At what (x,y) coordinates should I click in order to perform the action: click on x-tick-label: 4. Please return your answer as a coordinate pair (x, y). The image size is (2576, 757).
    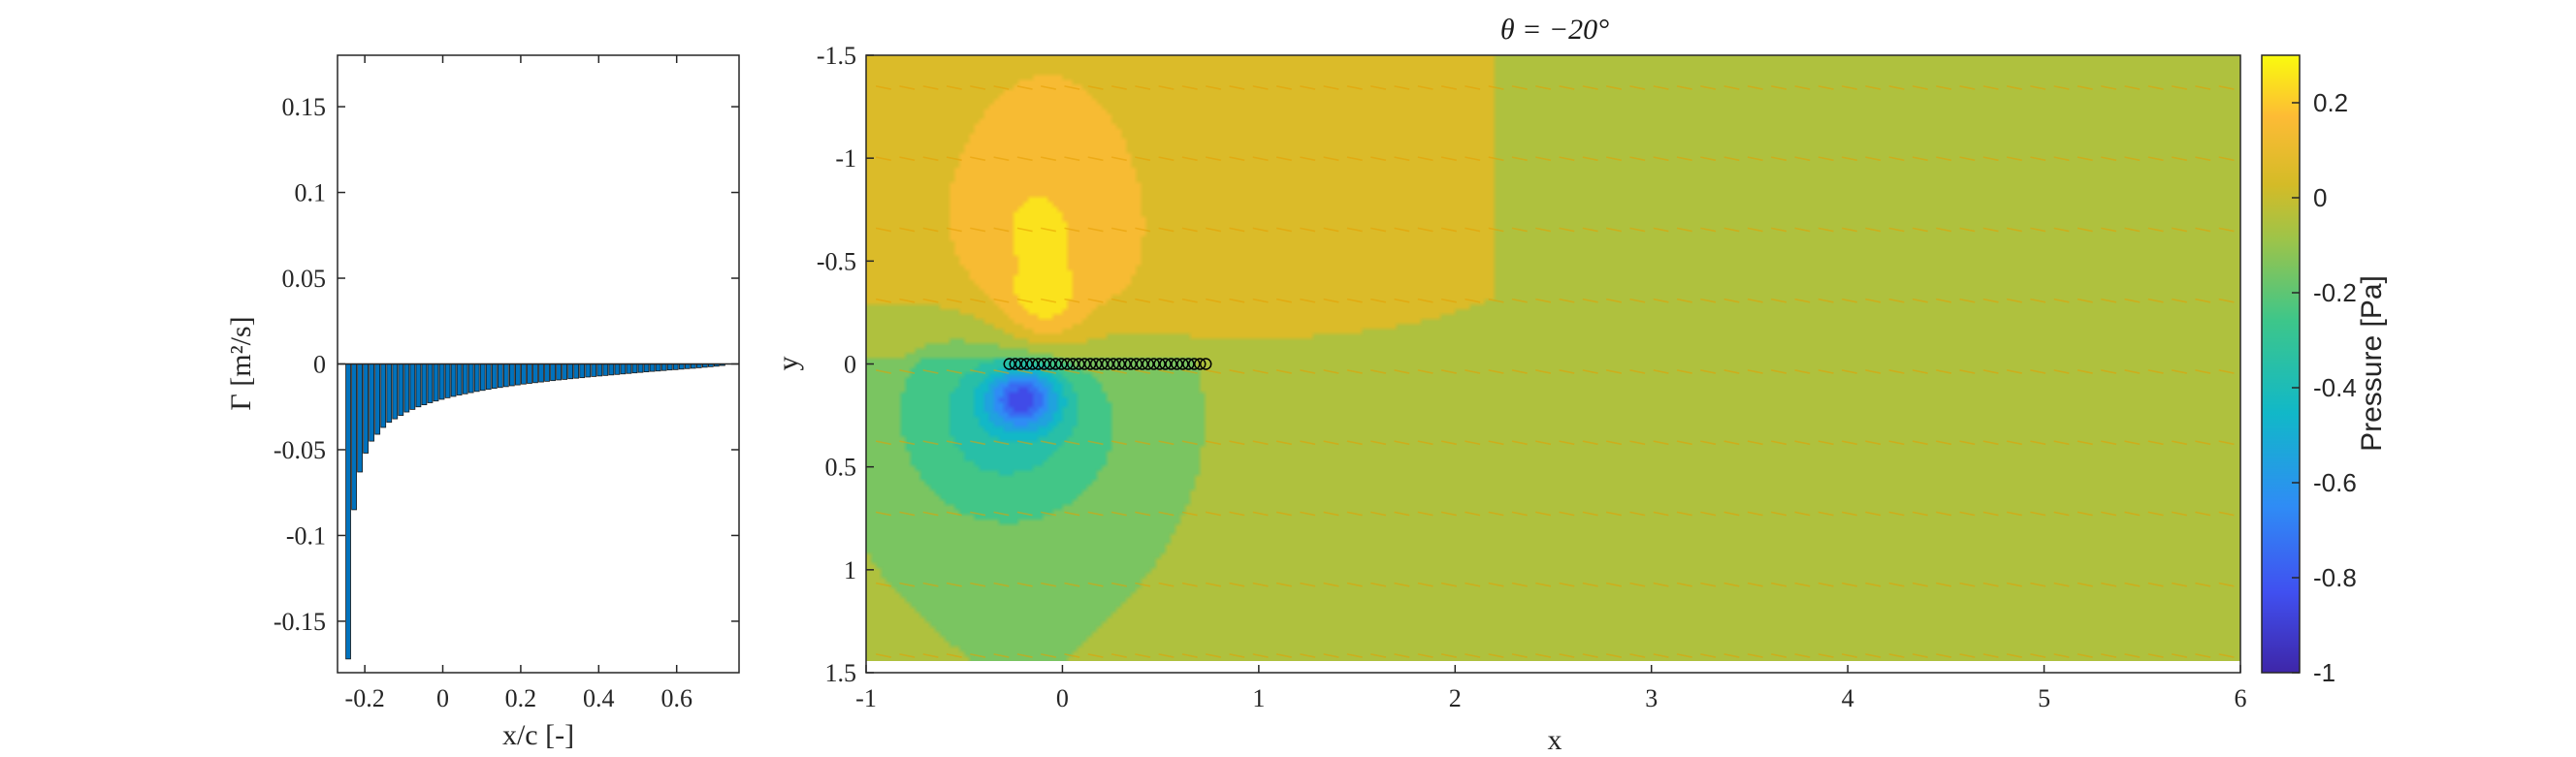
    Looking at the image, I should click on (1848, 698).